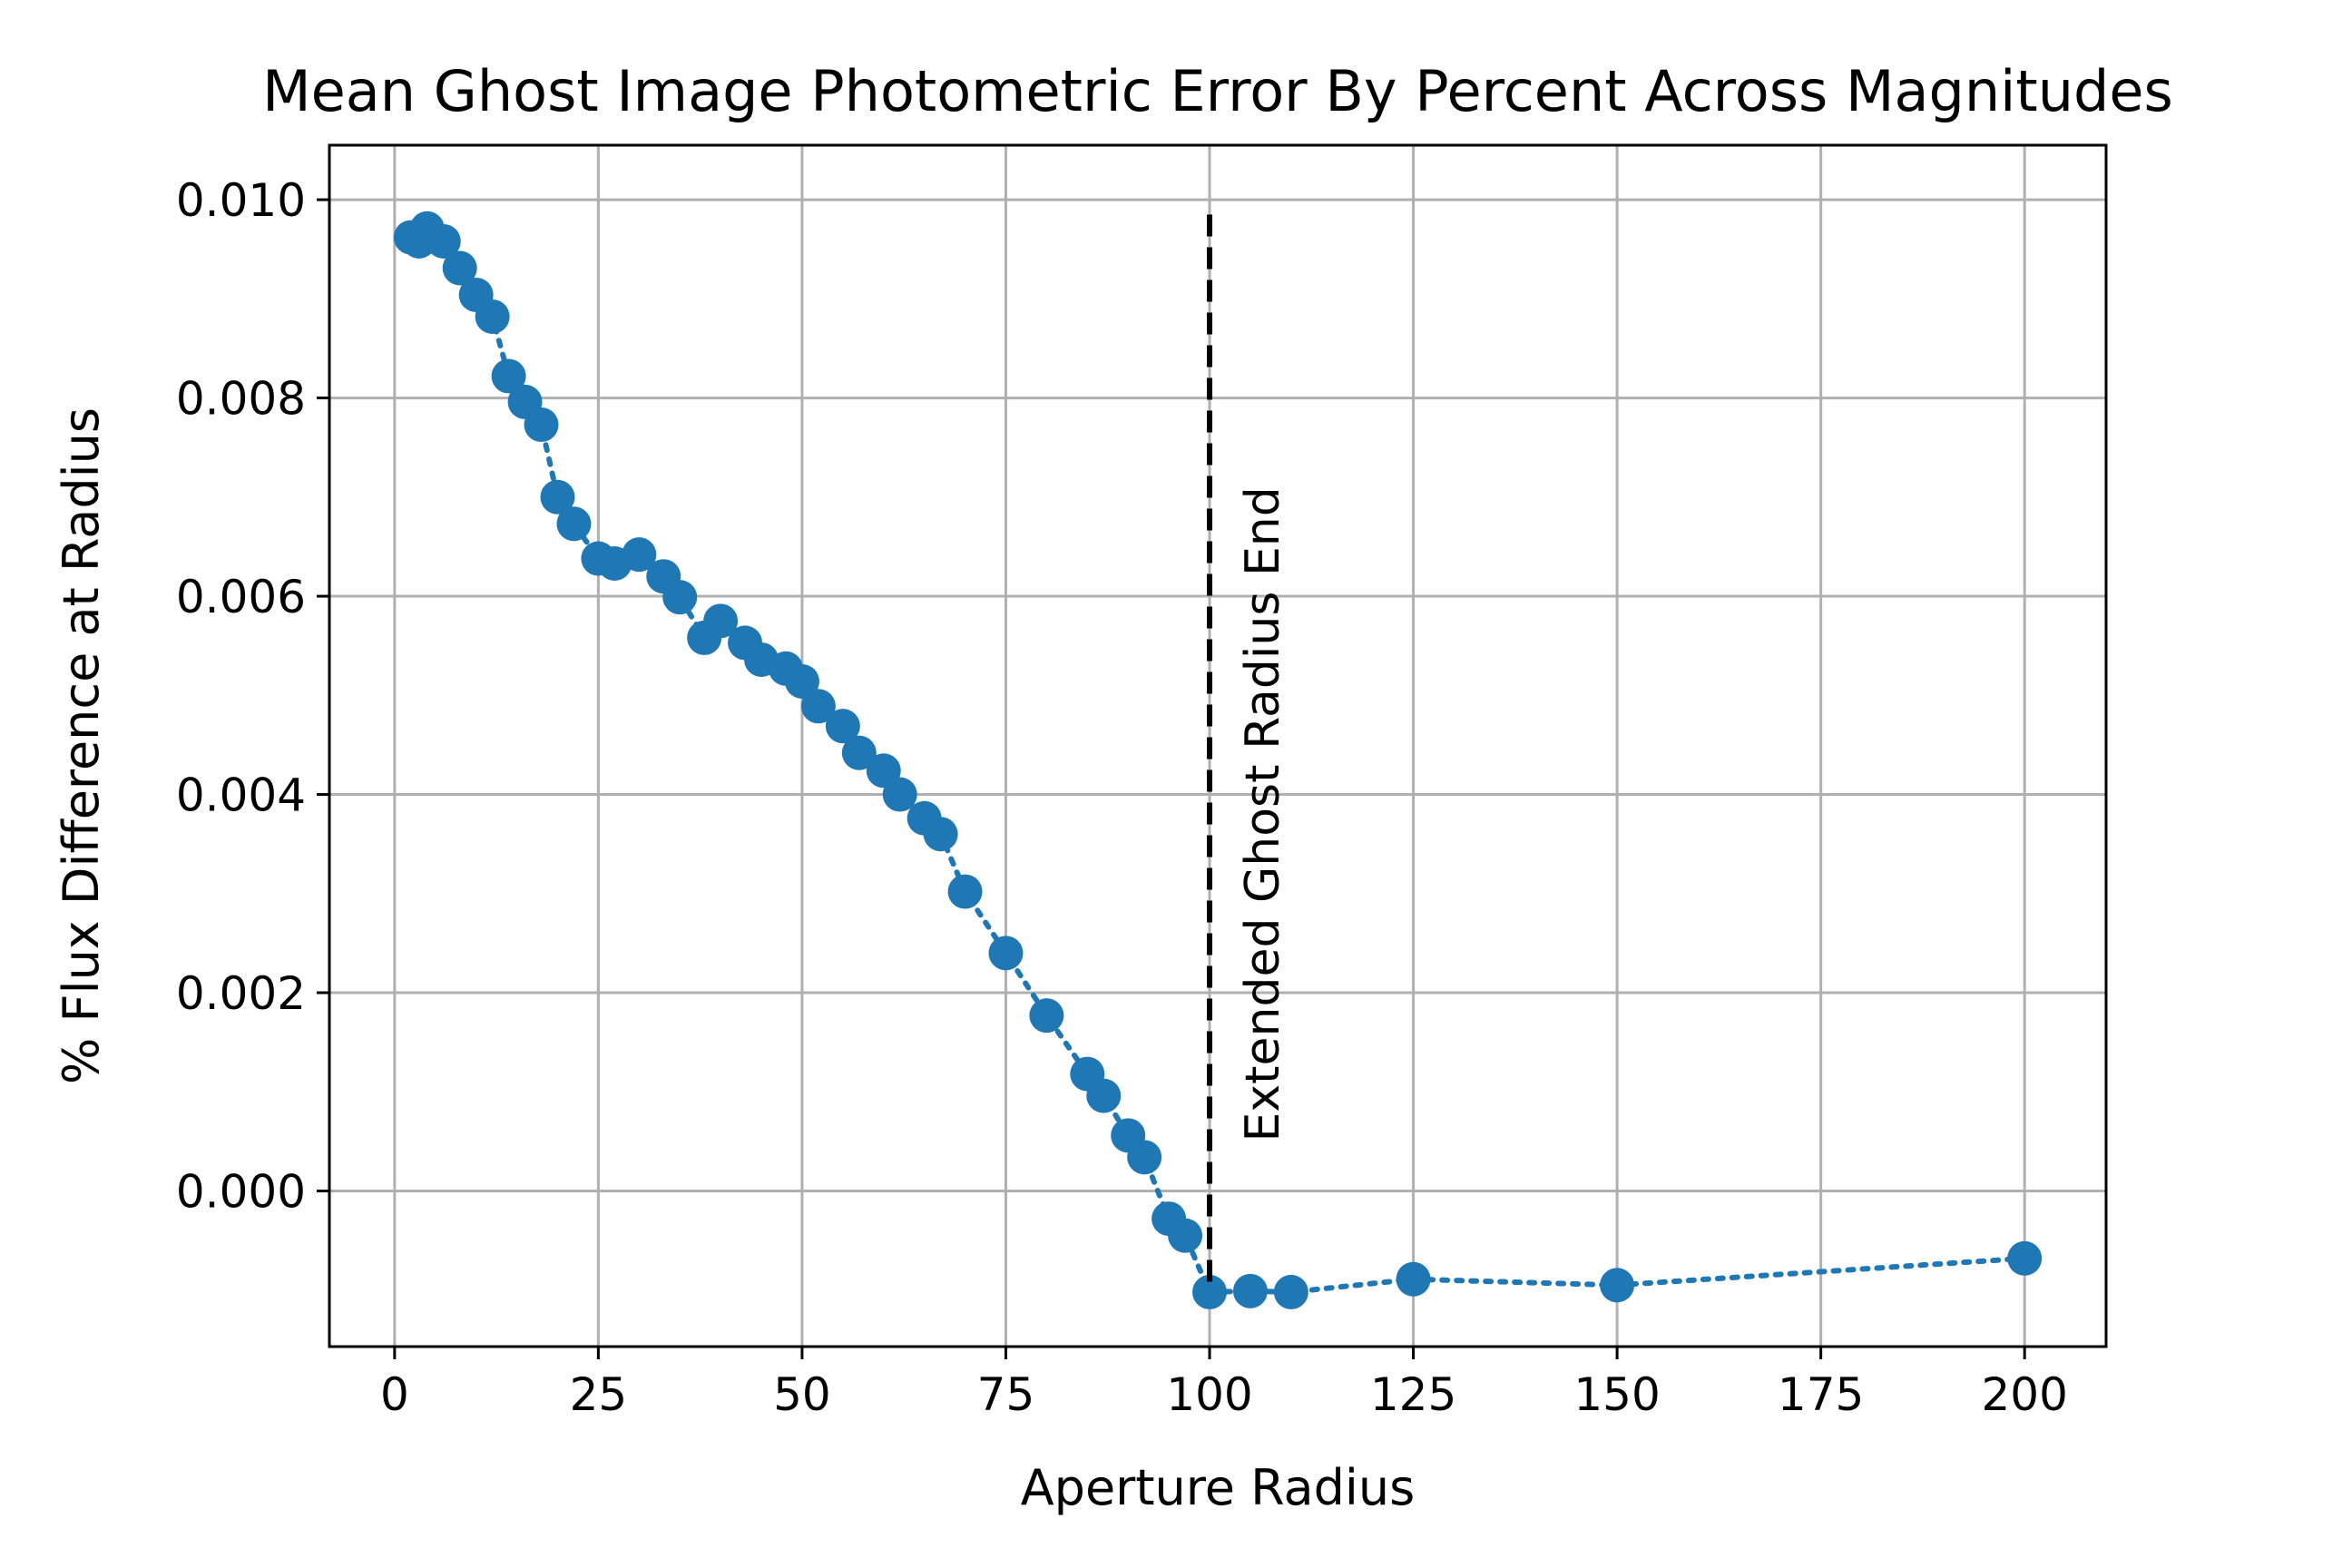 The height and width of the screenshot is (1568, 2352). Describe the element at coordinates (1218, 1487) in the screenshot. I see `x-axis-label: Aperture Radius` at that location.